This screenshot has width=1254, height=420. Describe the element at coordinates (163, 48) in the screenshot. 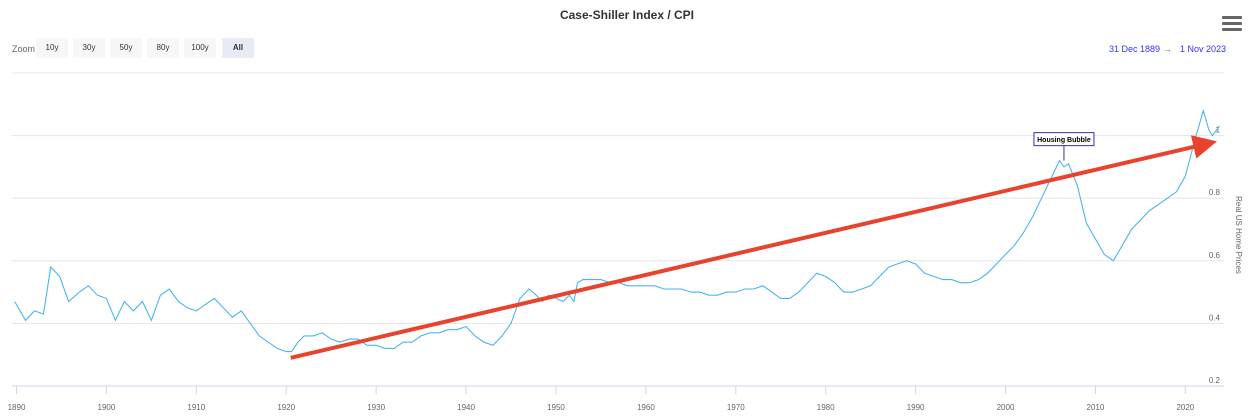

I see `zoom-80y-button: 80y` at that location.